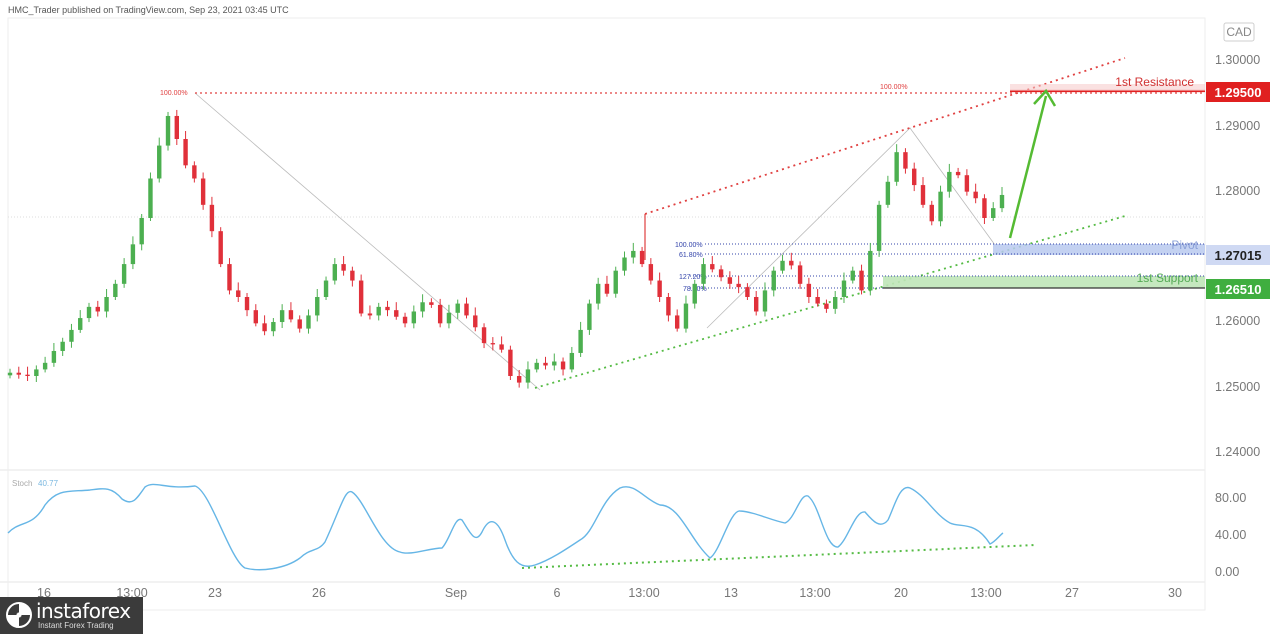 The height and width of the screenshot is (634, 1280). What do you see at coordinates (505, 527) in the screenshot?
I see `stoch-line` at bounding box center [505, 527].